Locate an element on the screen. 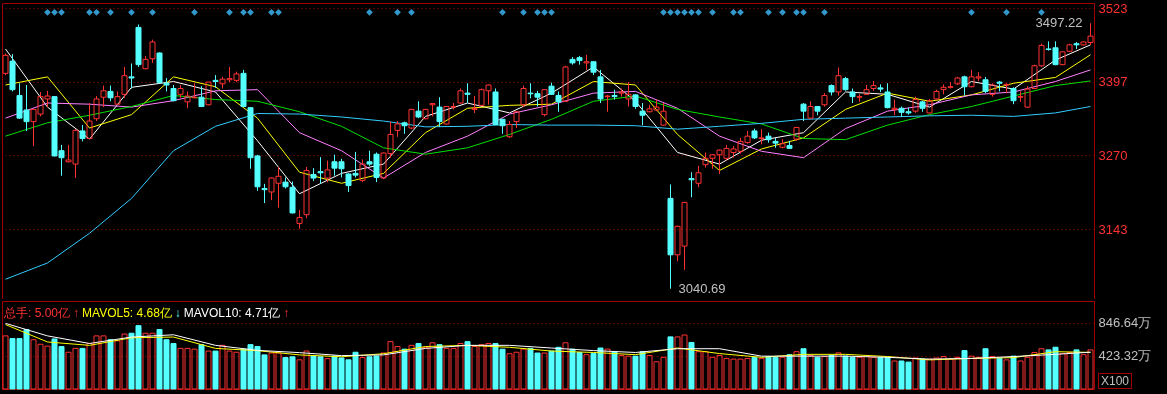 This screenshot has height=394, width=1167. y-tick-label: 3523 is located at coordinates (1113, 8).